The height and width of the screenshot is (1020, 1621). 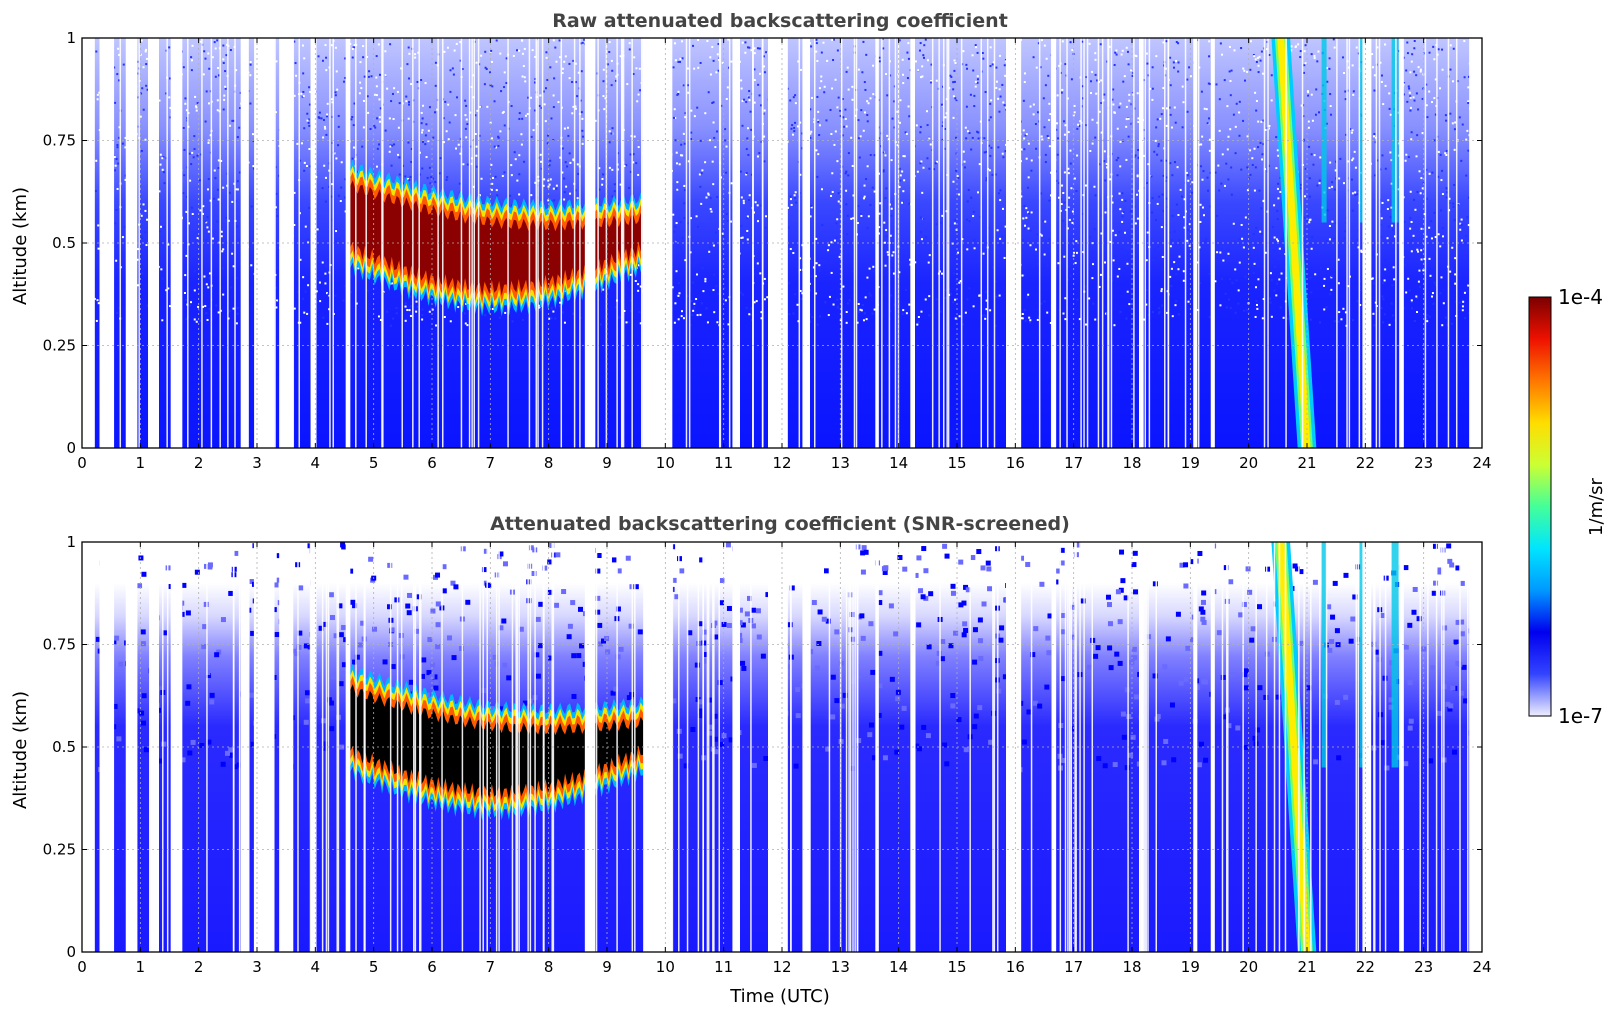 I want to click on colorbar-max-label: 1e-4, so click(x=1580, y=297).